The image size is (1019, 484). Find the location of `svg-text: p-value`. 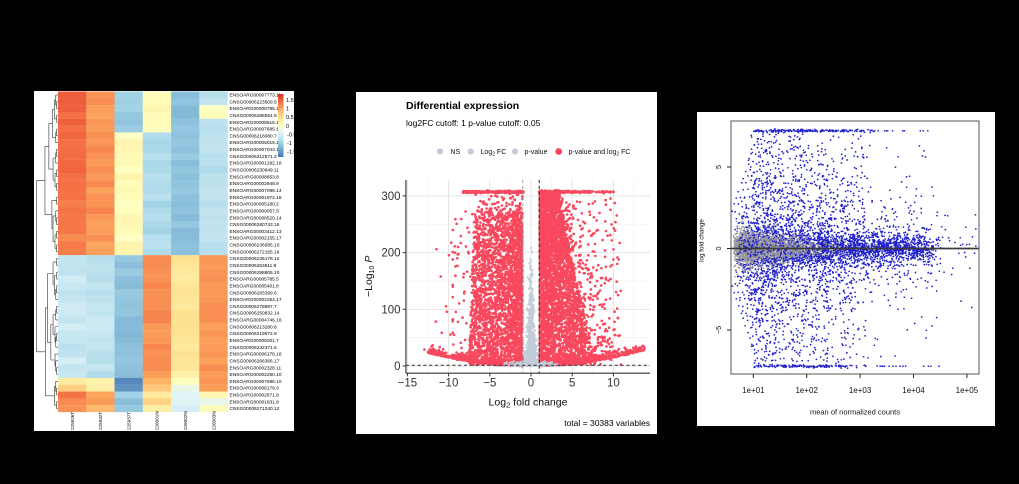

svg-text: p-value is located at coordinates (536, 152).